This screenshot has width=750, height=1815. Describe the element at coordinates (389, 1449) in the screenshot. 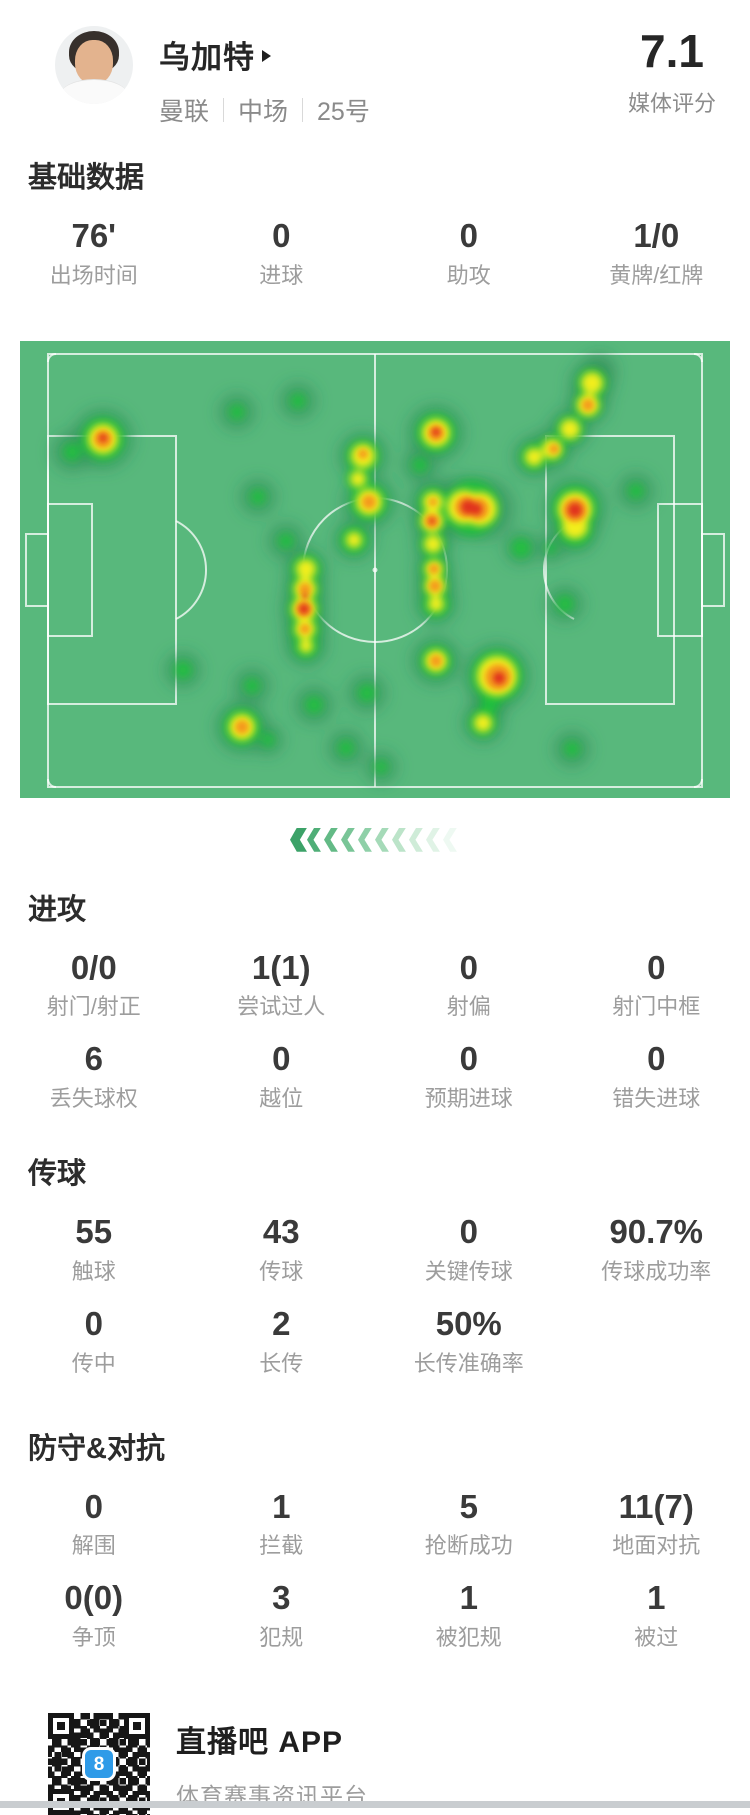

I see `section-title-defense: 防守&对抗` at that location.